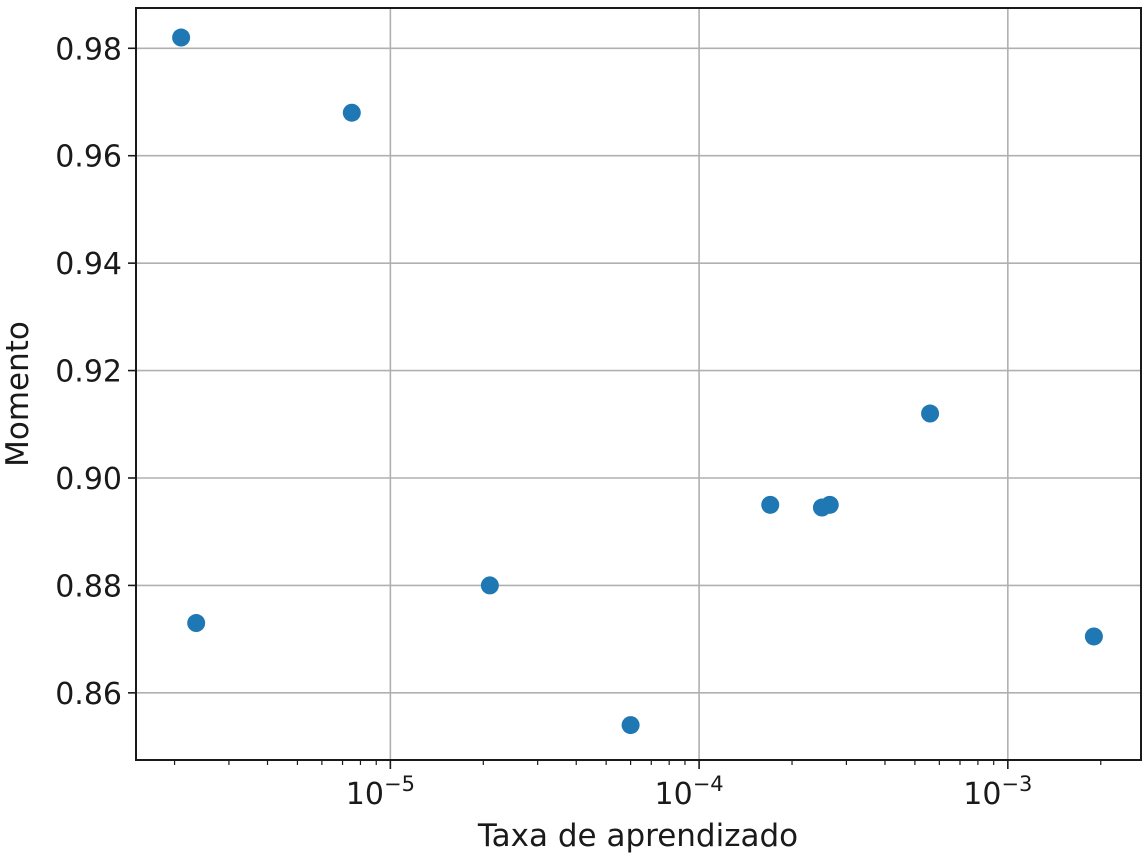  What do you see at coordinates (88, 586) in the screenshot?
I see `y-tick-label: 0.88` at bounding box center [88, 586].